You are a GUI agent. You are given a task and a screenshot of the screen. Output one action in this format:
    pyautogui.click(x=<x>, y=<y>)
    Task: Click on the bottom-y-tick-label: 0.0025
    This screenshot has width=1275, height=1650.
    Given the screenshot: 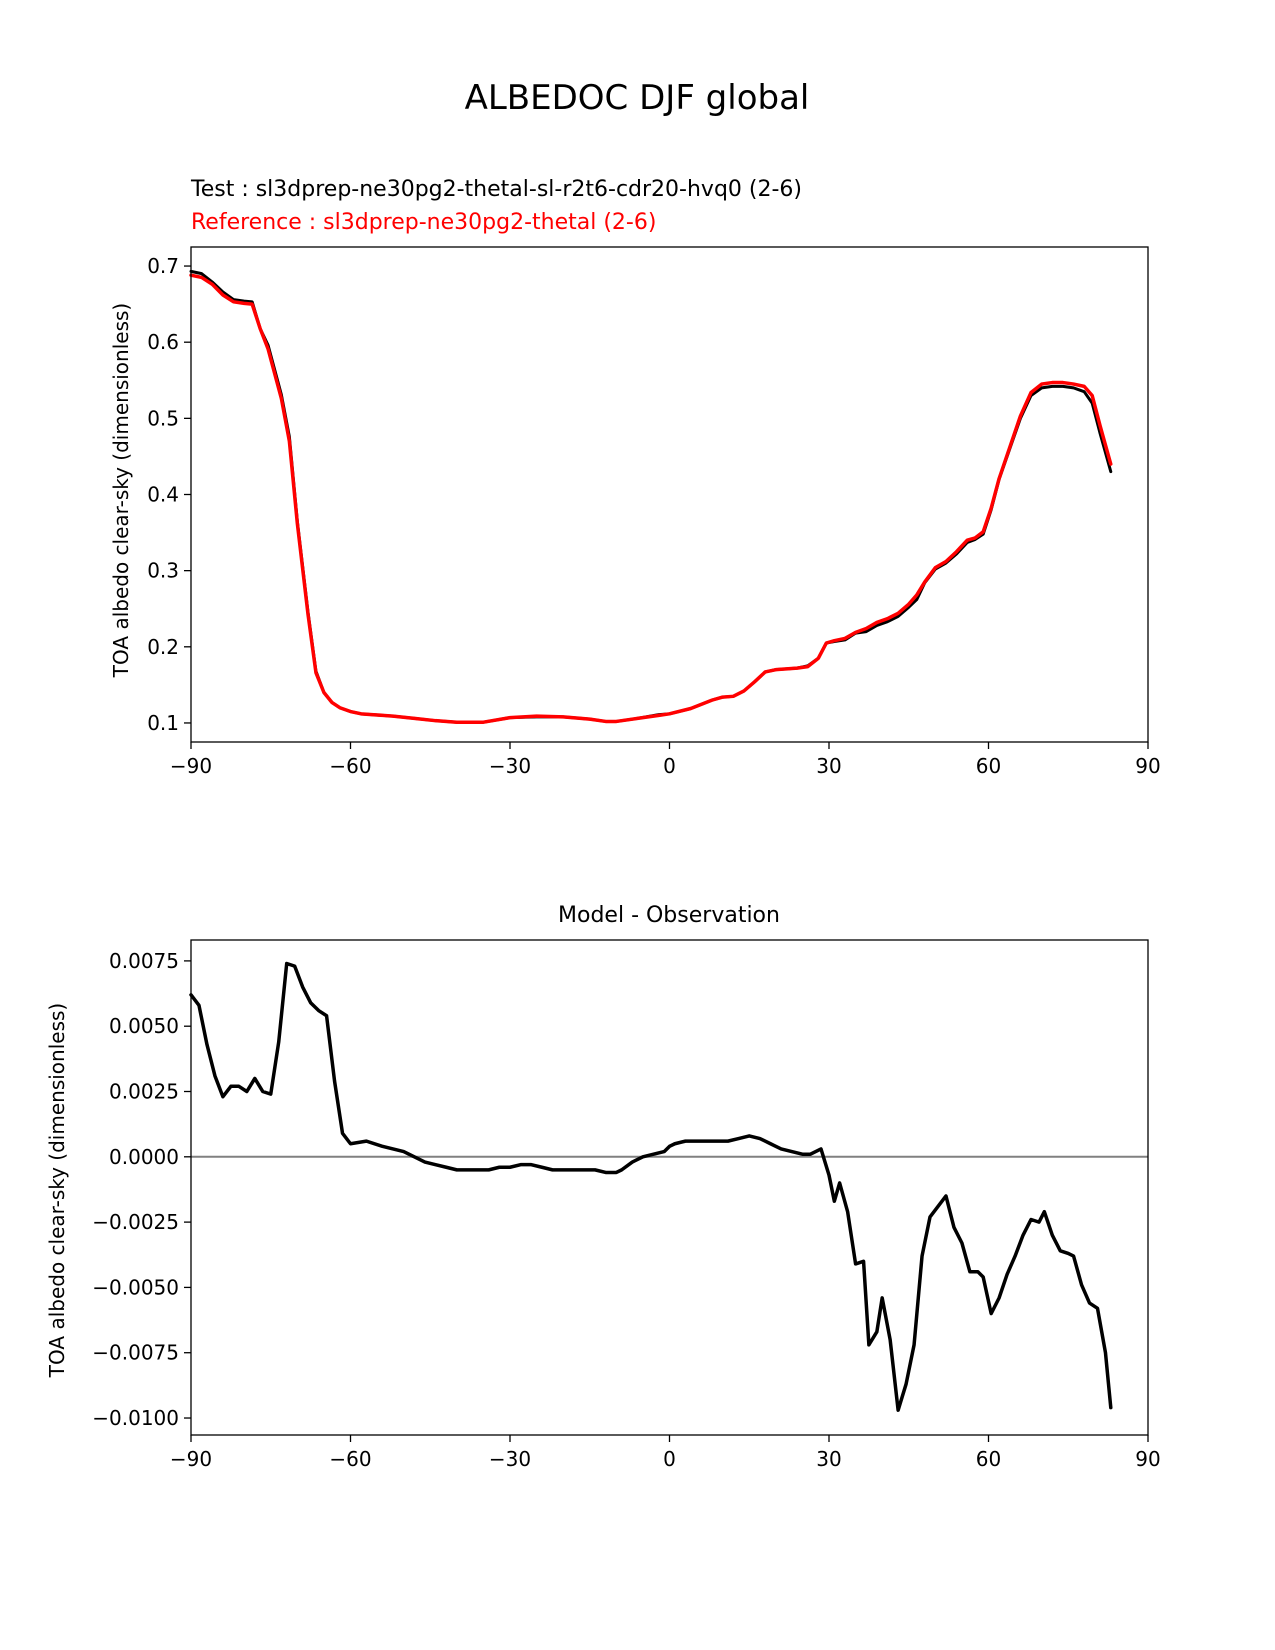 What is the action you would take?
    pyautogui.click(x=144, y=1092)
    